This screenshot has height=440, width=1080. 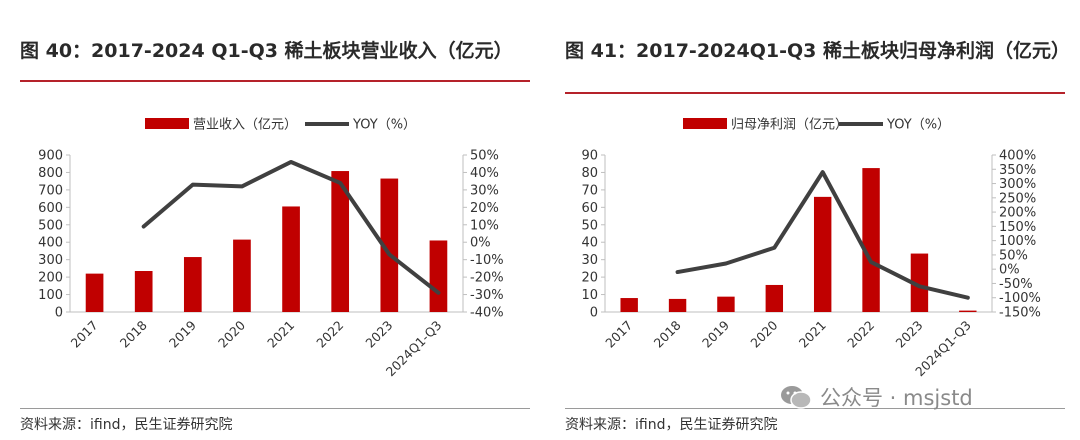 What do you see at coordinates (1017, 156) in the screenshot?
I see `y-right-tick-label: 400%` at bounding box center [1017, 156].